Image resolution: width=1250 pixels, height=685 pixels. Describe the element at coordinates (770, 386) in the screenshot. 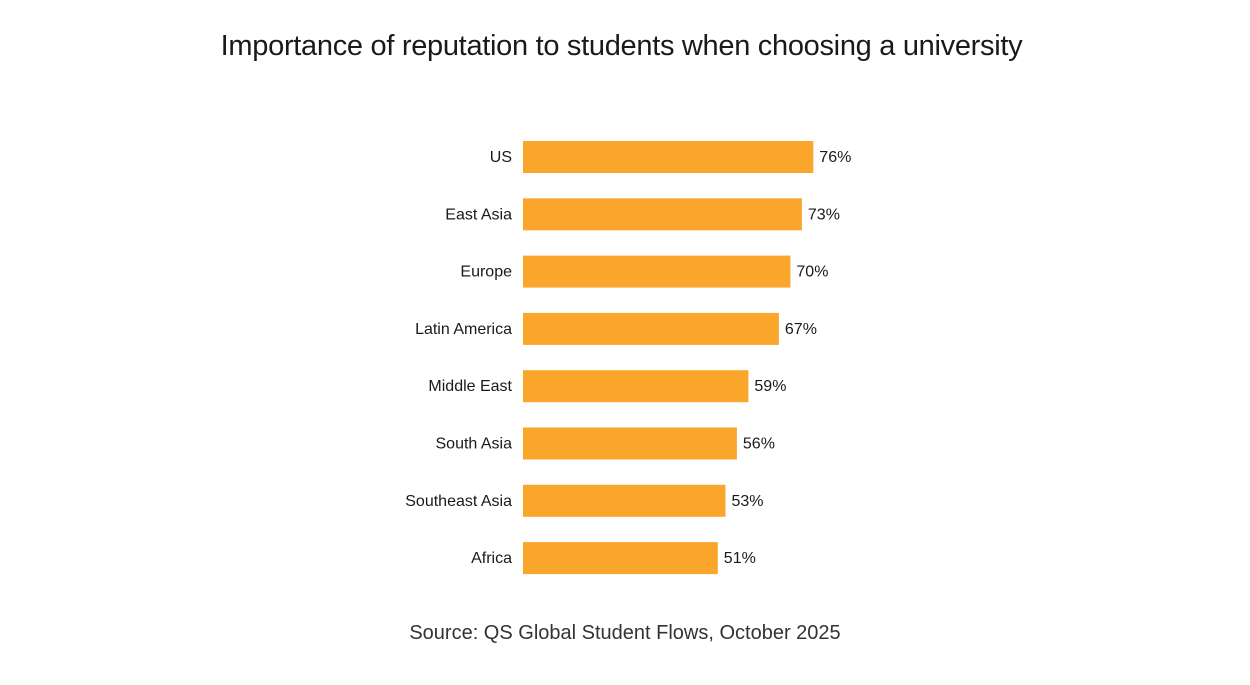

I see `value-label-middle-east: 59%` at that location.